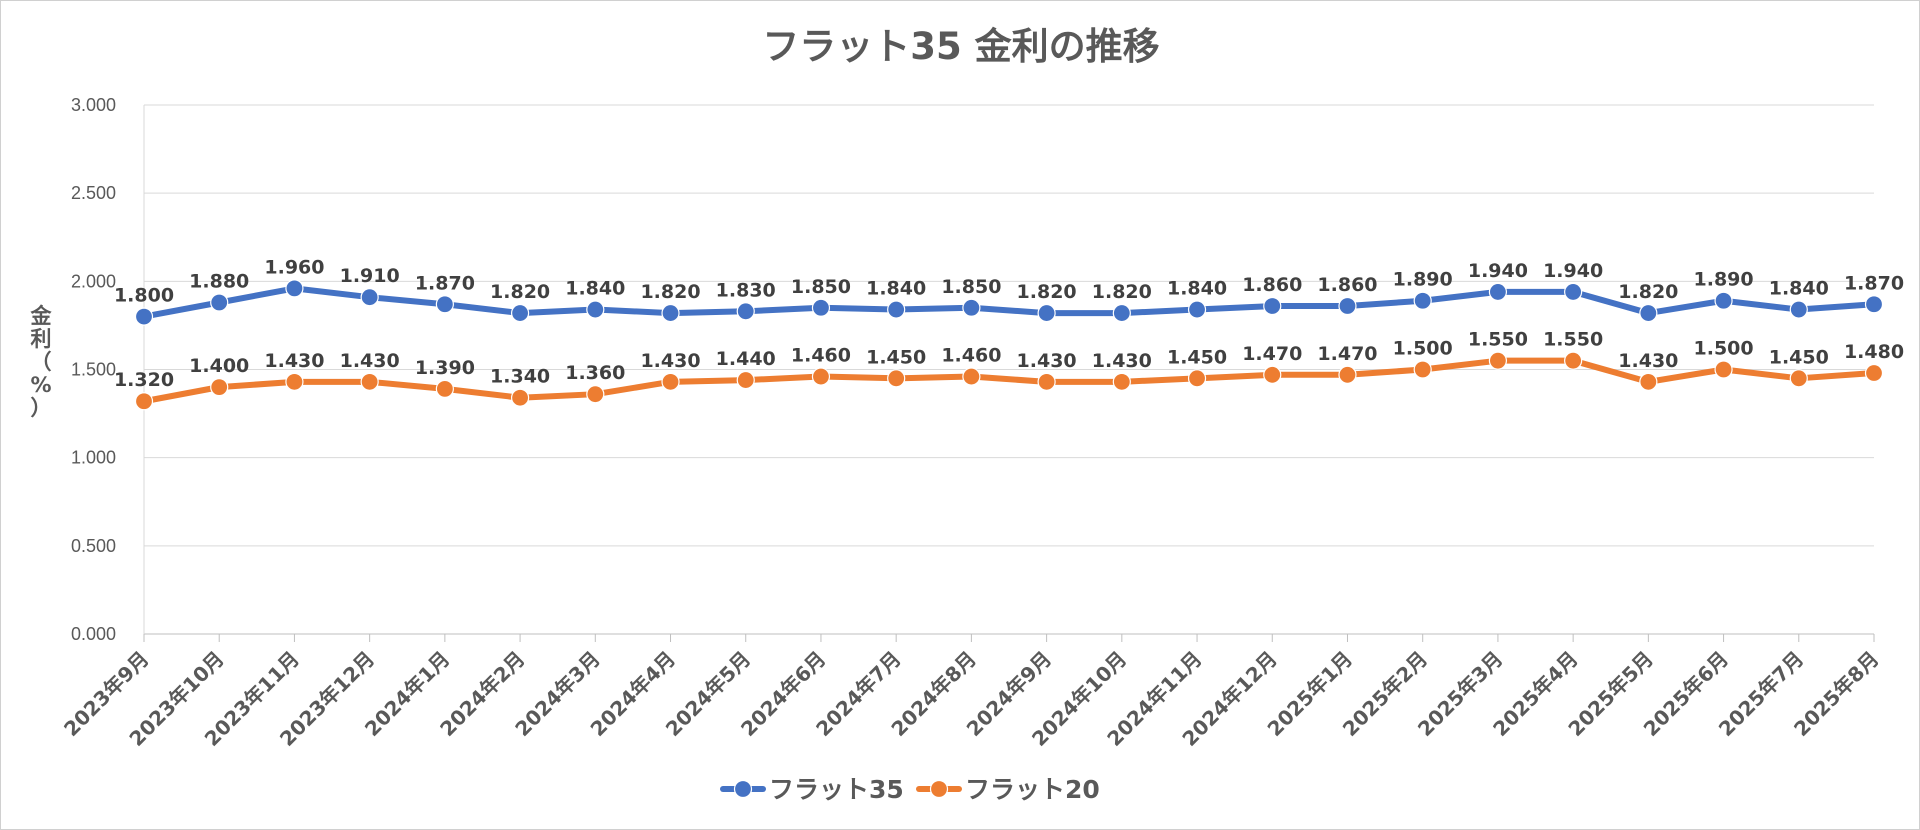 This screenshot has width=1920, height=830. Describe the element at coordinates (370, 276) in the screenshot. I see `data-label: 1.910` at that location.